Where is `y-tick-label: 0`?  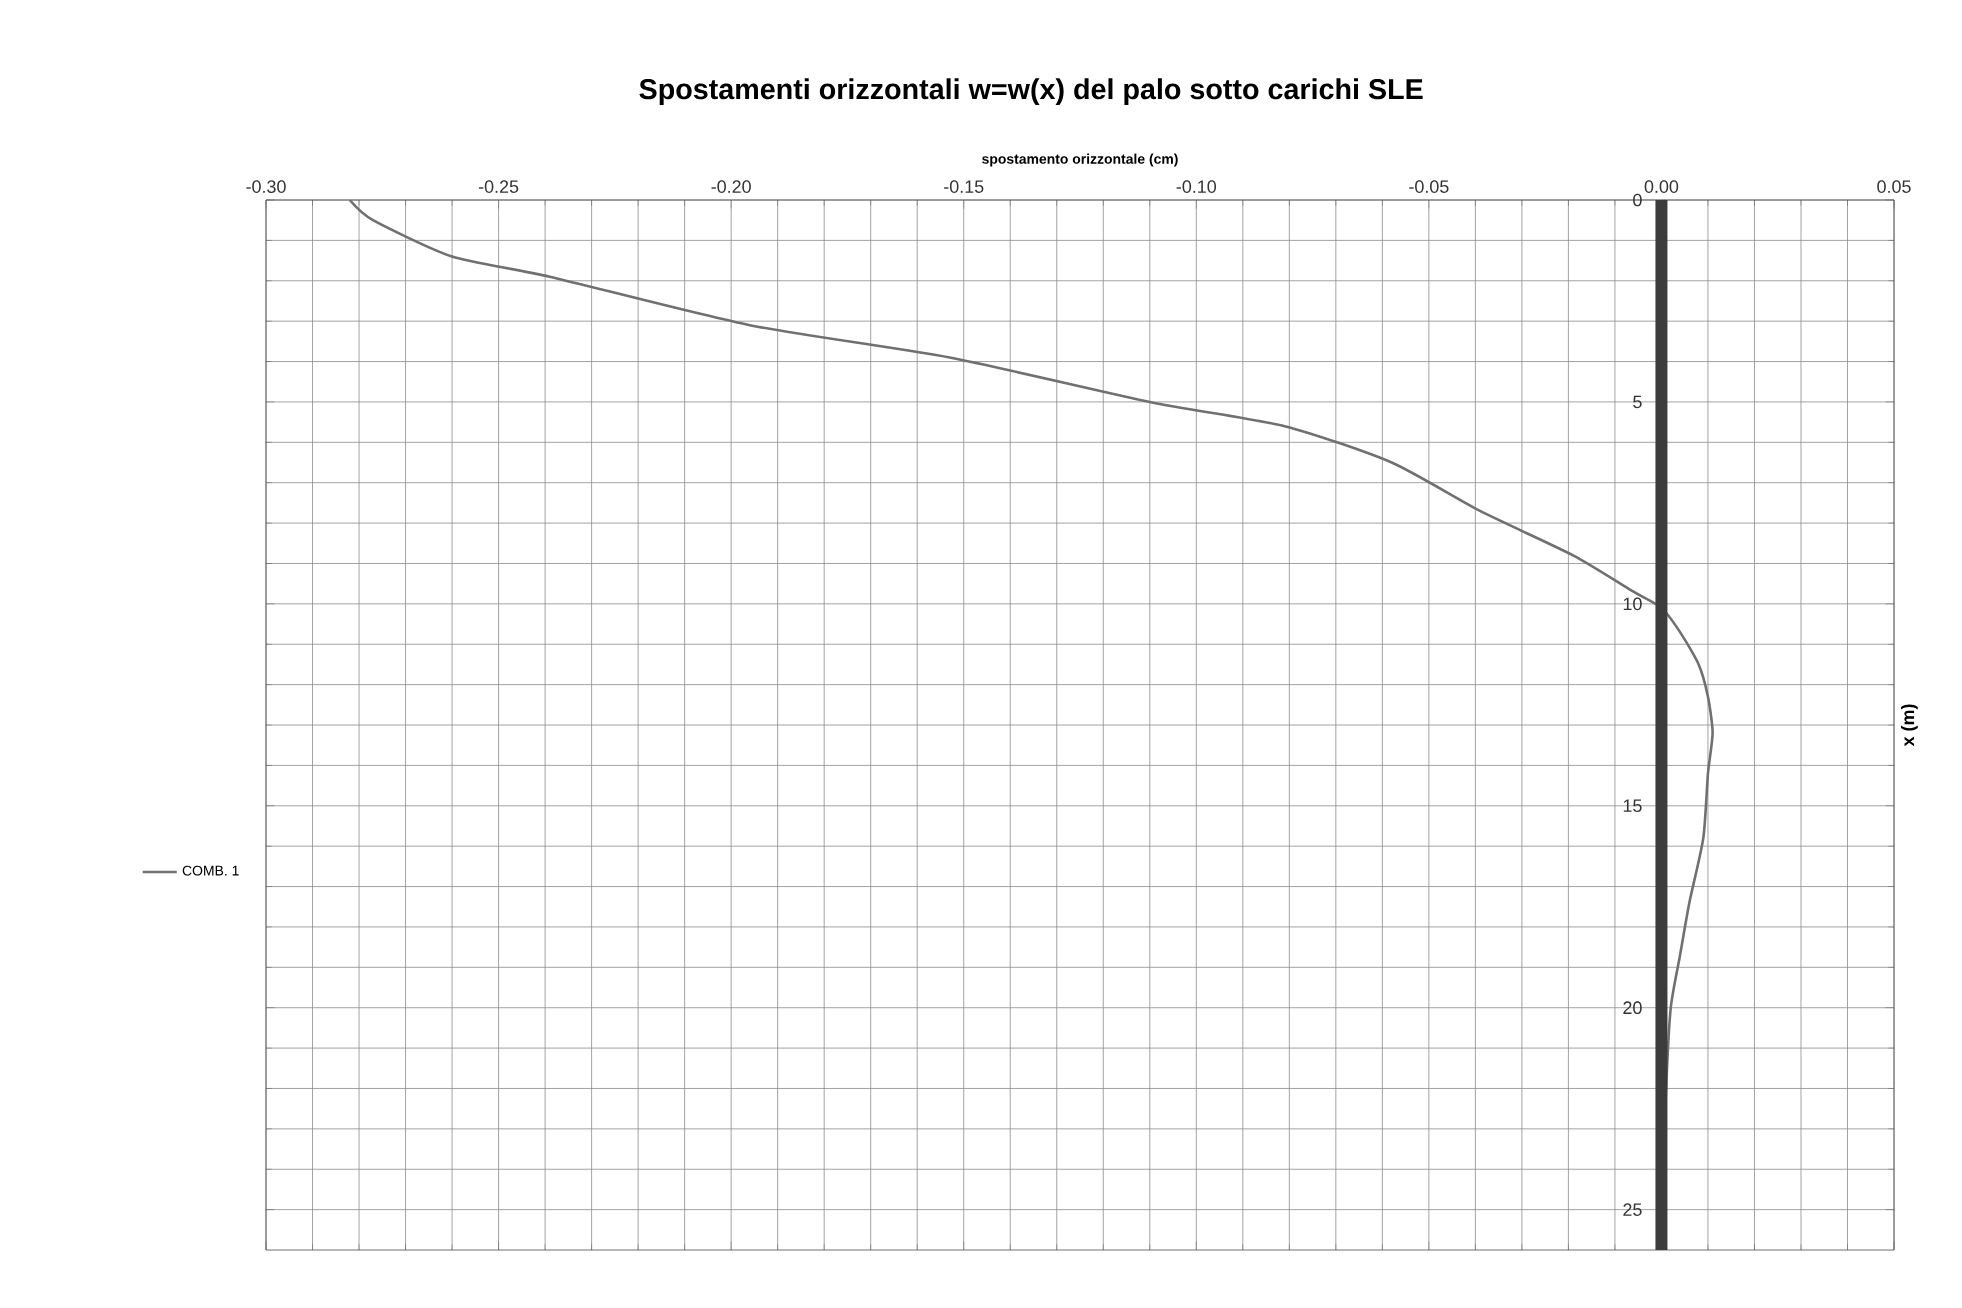
y-tick-label: 0 is located at coordinates (1637, 200).